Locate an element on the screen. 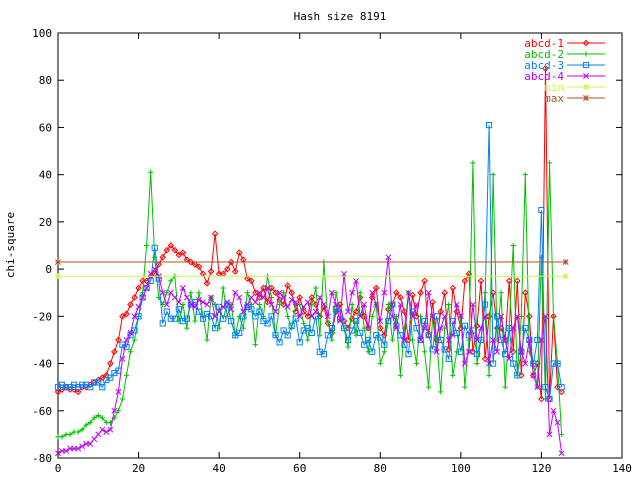 Image resolution: width=640 pixels, height=480 pixels. x-tick-label: 40 is located at coordinates (219, 468).